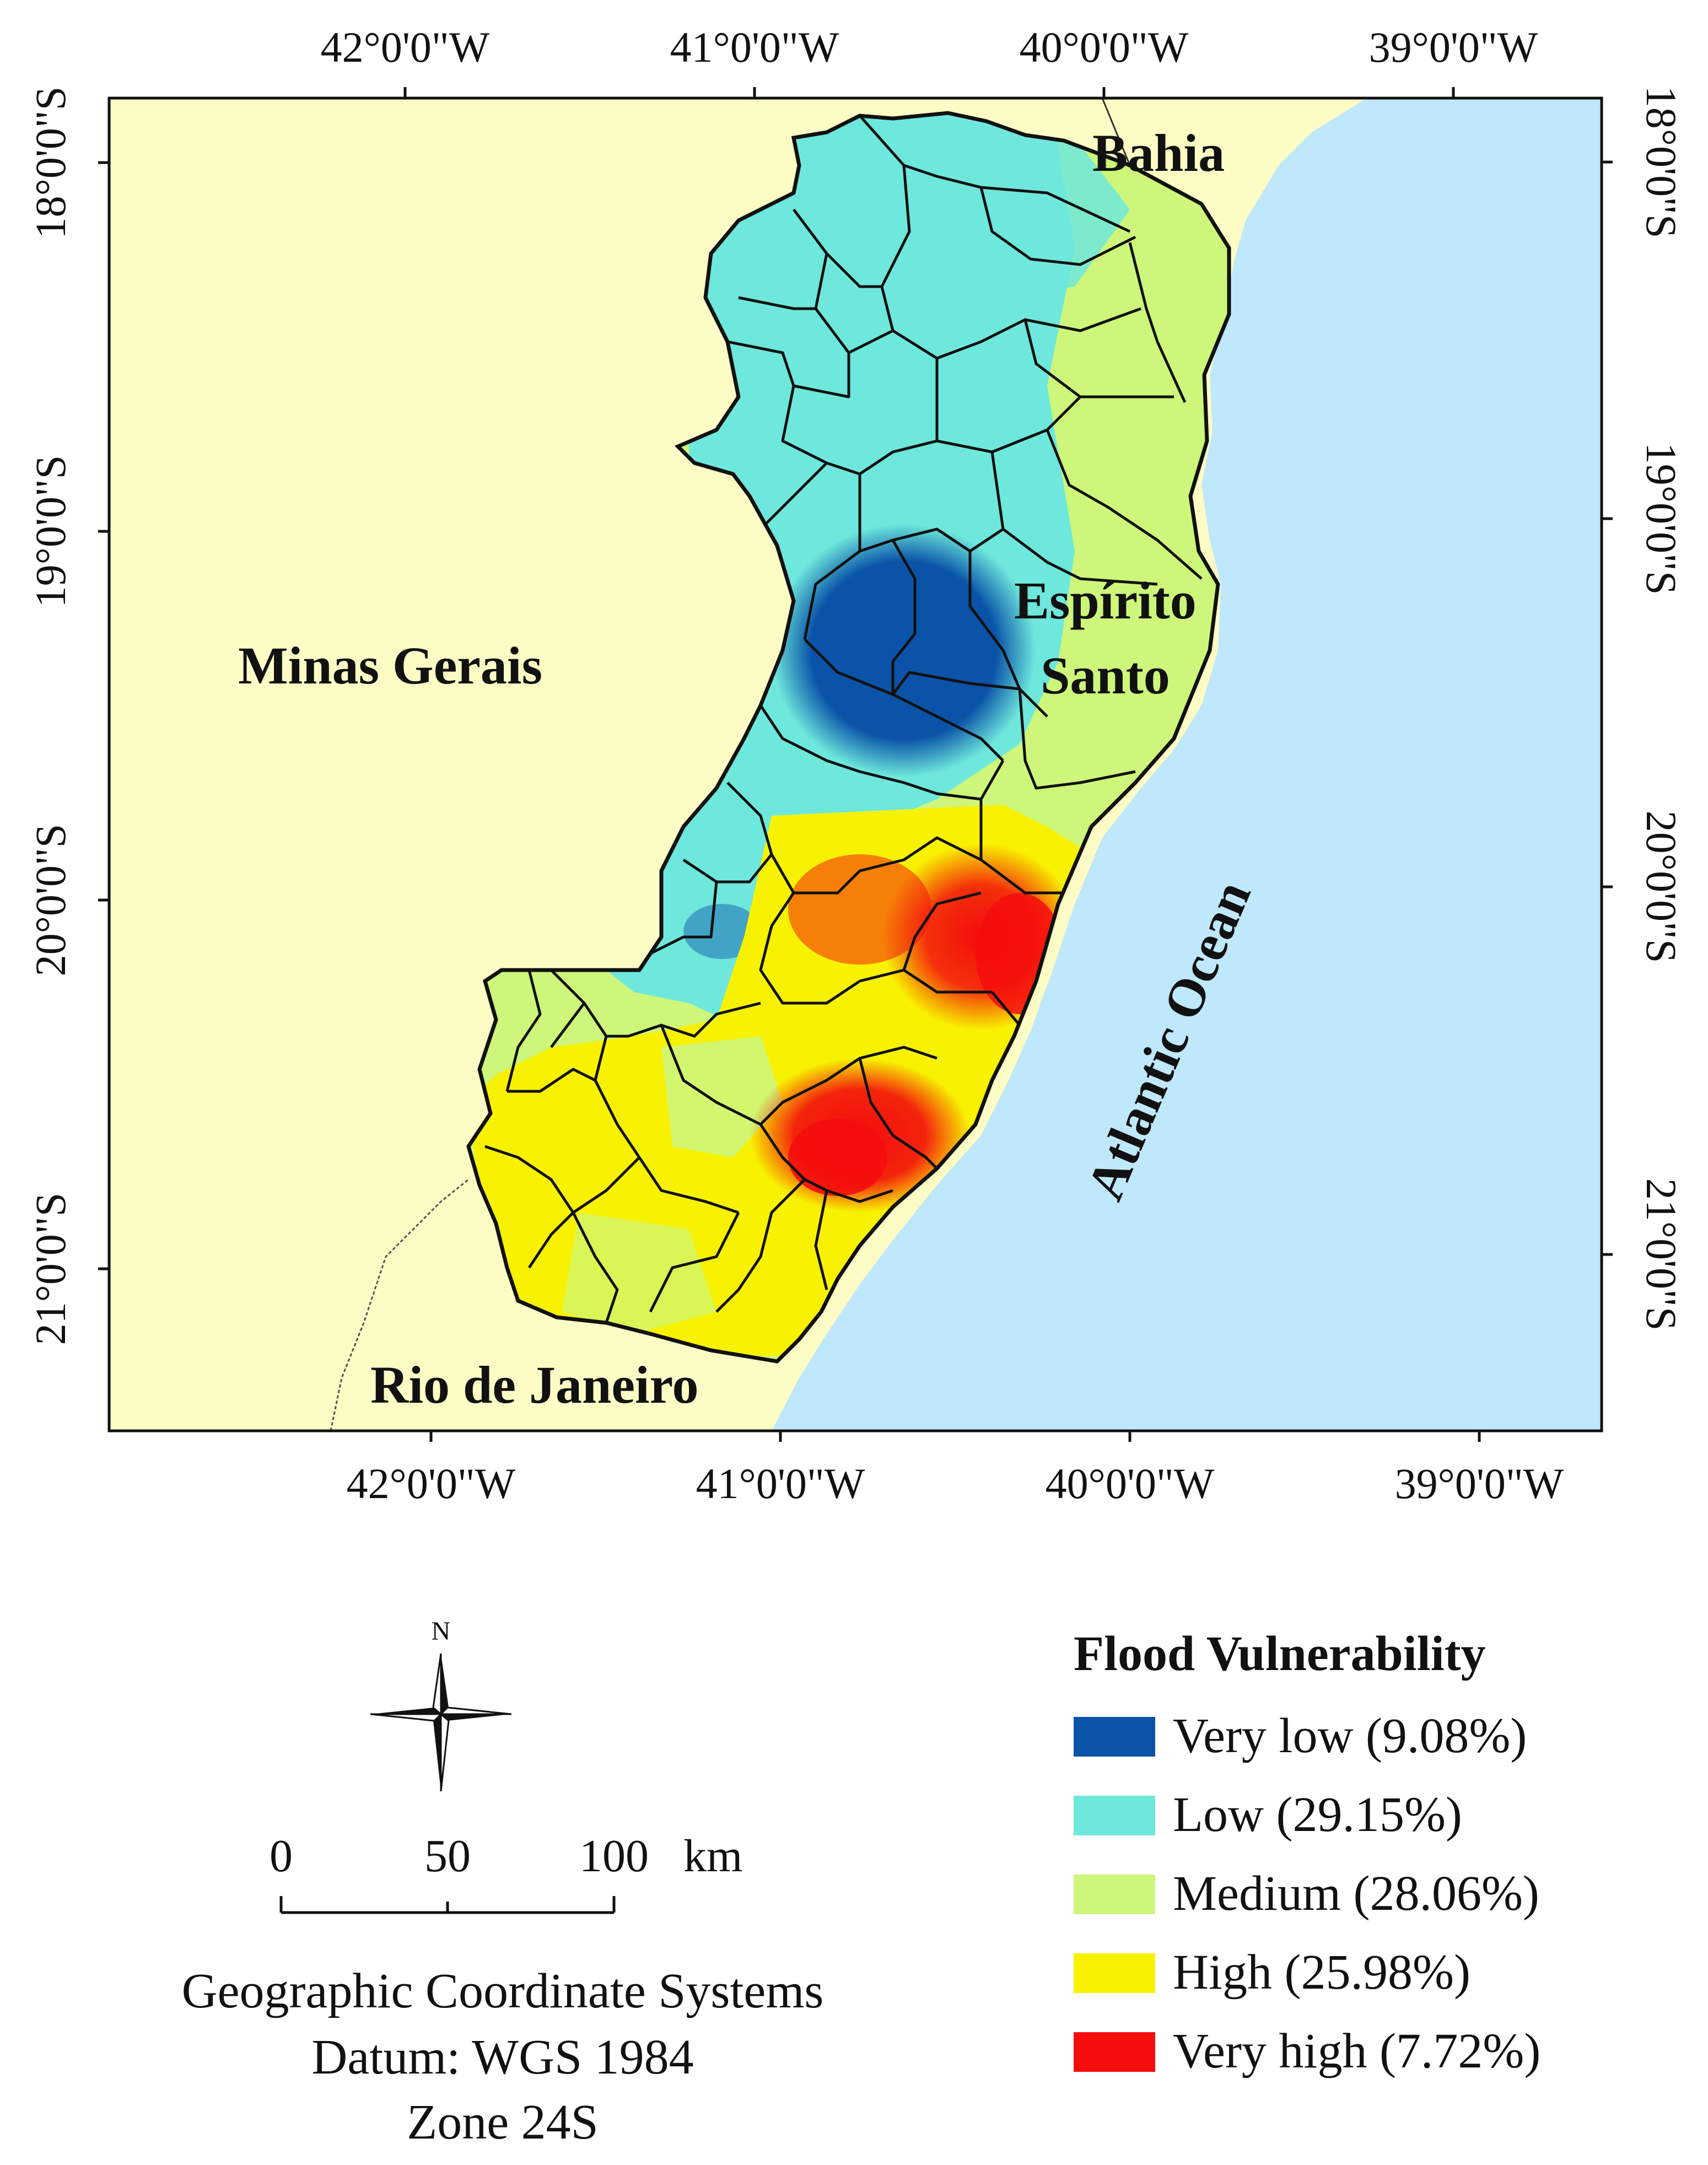 Image resolution: width=1708 pixels, height=2165 pixels. What do you see at coordinates (50, 900) in the screenshot?
I see `left-tick-label-20s: 20°0'0"S` at bounding box center [50, 900].